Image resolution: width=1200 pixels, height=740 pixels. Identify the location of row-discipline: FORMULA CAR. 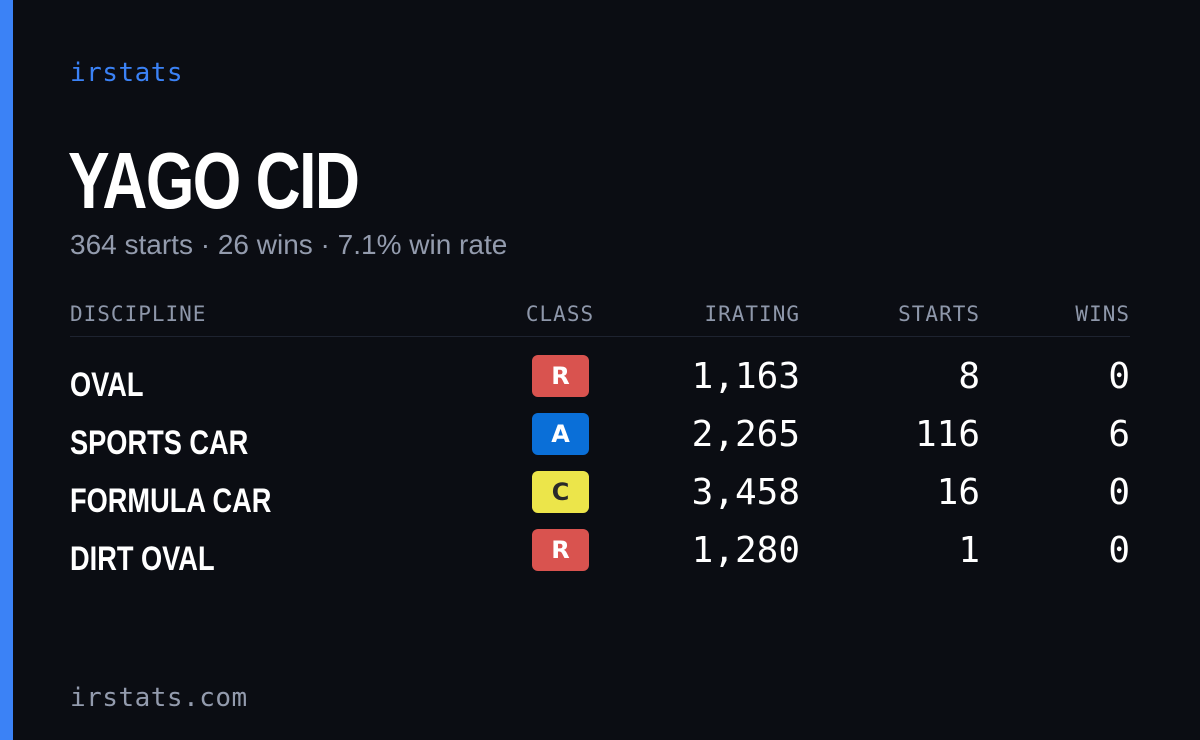
(171, 501).